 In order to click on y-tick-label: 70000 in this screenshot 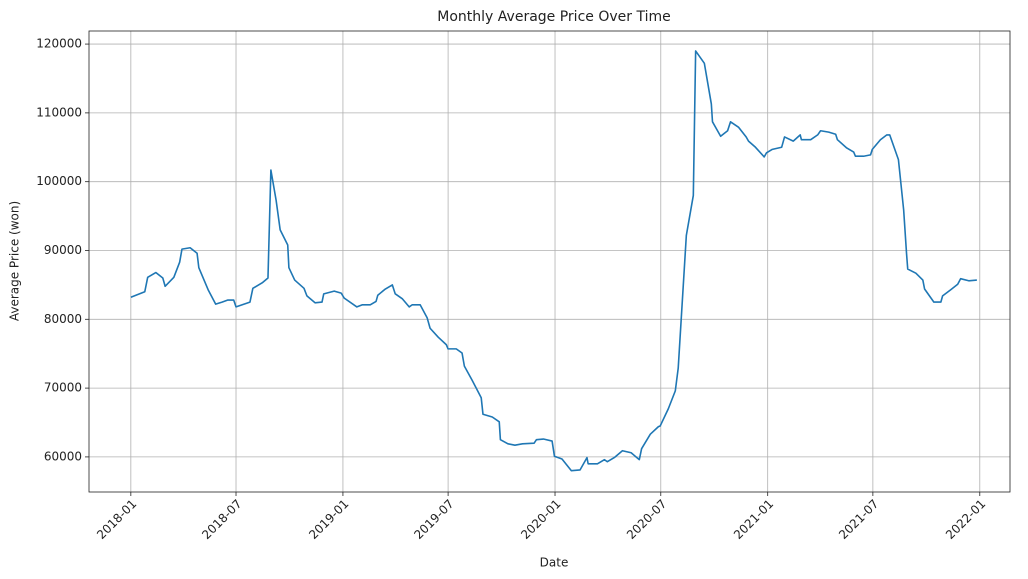, I will do `click(63, 388)`.